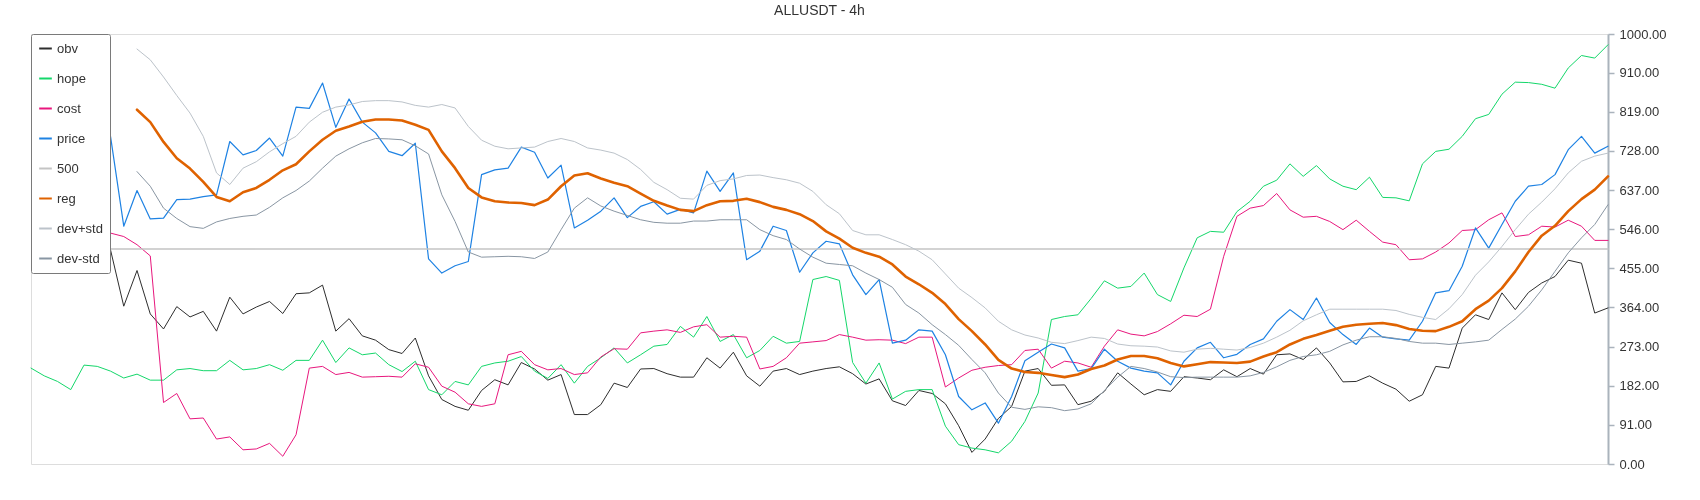 The height and width of the screenshot is (500, 1700). What do you see at coordinates (1639, 151) in the screenshot?
I see `y-tick-label: 728.00` at bounding box center [1639, 151].